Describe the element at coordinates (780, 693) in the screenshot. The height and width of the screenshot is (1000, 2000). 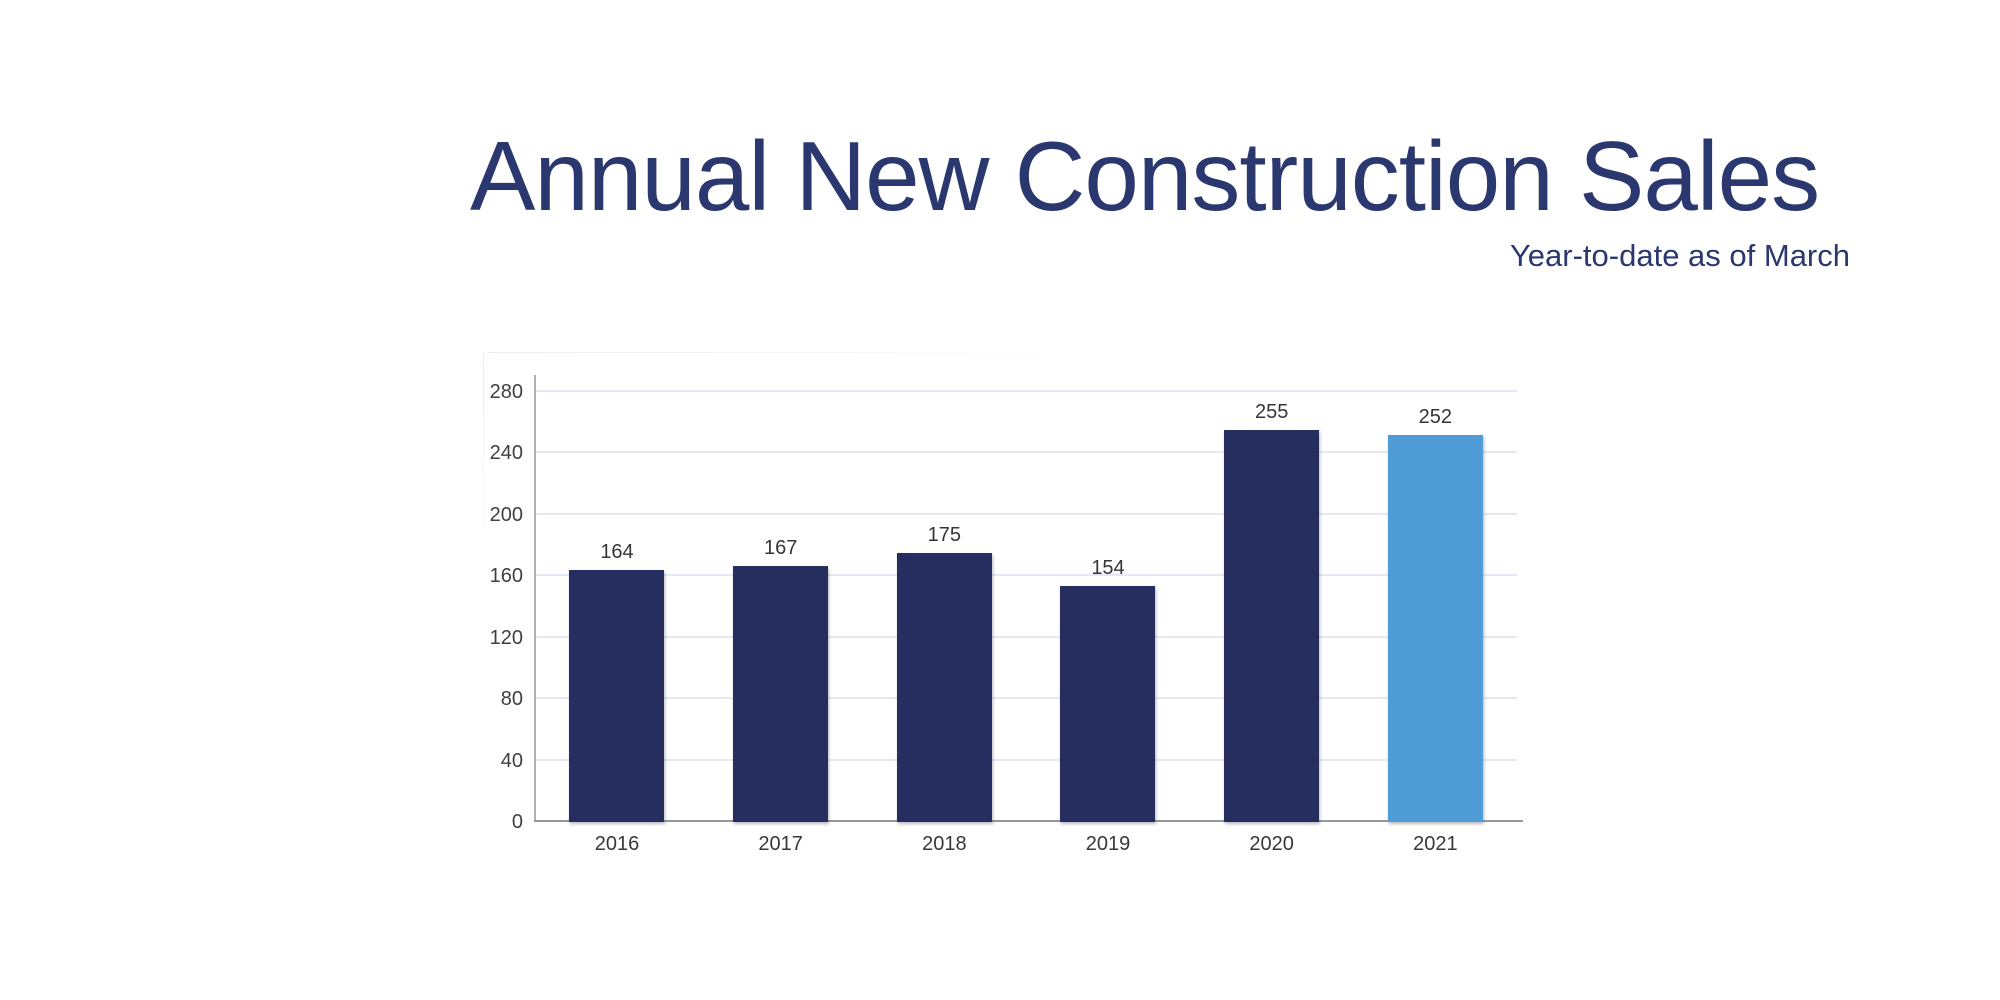
I see `bar-2017` at that location.